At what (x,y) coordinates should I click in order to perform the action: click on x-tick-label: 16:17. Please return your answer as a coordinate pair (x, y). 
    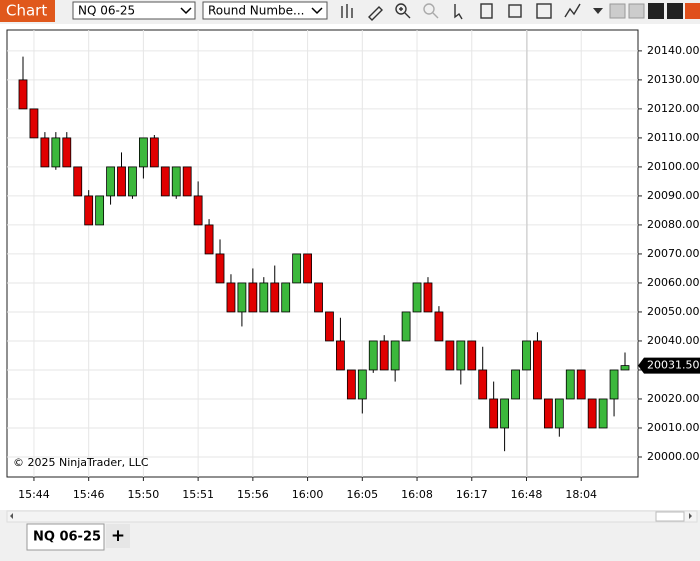
    Looking at the image, I should click on (472, 494).